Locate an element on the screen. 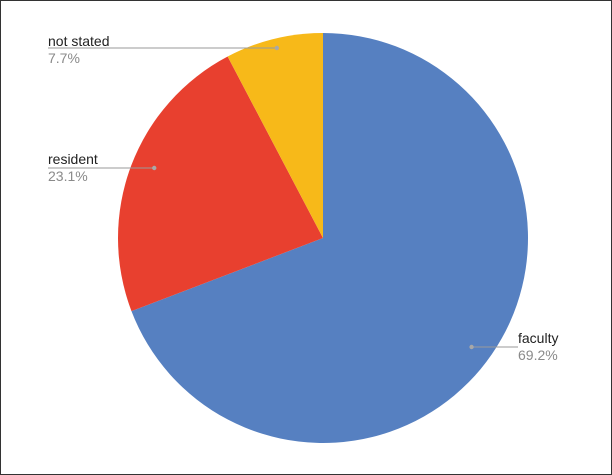  slice-value-label: 7.7% is located at coordinates (64, 58).